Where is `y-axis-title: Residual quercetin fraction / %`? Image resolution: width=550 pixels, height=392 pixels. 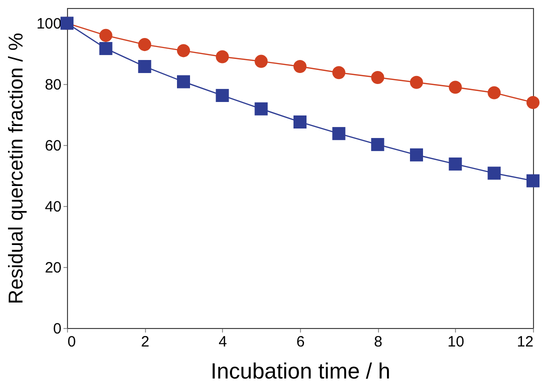 y-axis-title: Residual quercetin fraction / % is located at coordinates (16, 168).